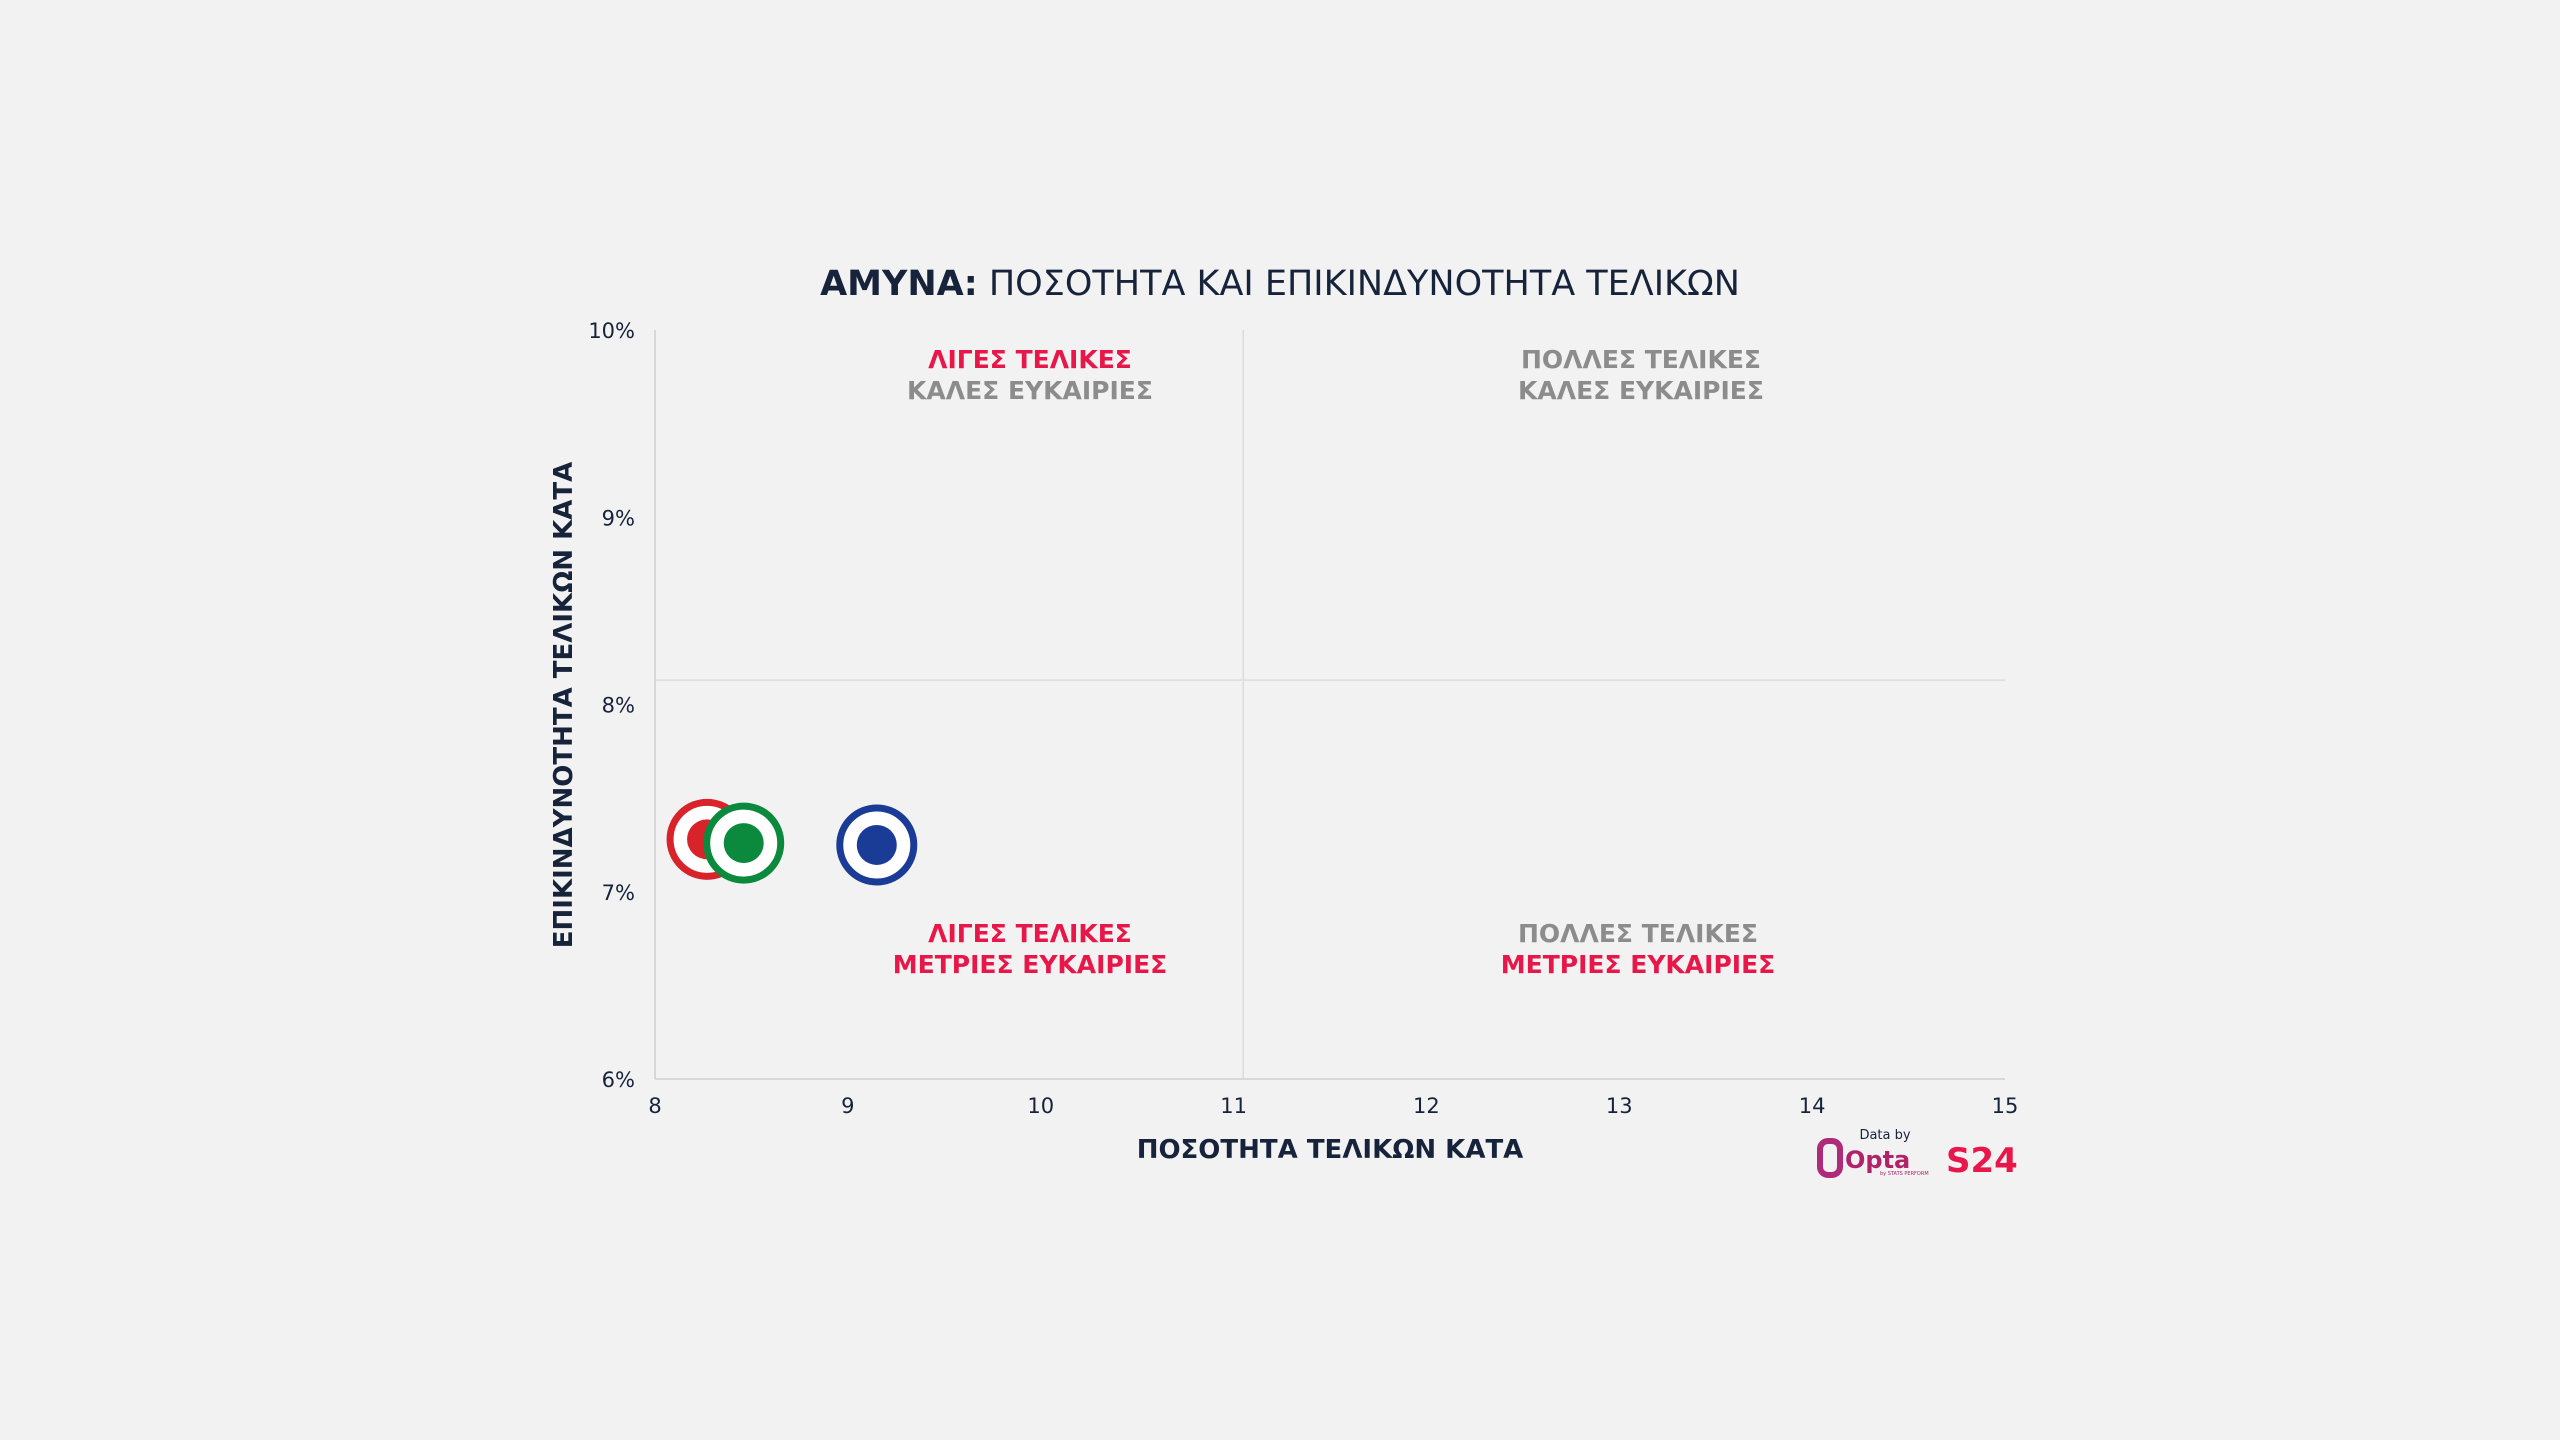  Describe the element at coordinates (1330, 1150) in the screenshot. I see `x-axis-label: ΠΟΣΟΤΗΤΑ ΤΕΛΙΚΩΝ ΚΑΤΑ` at that location.